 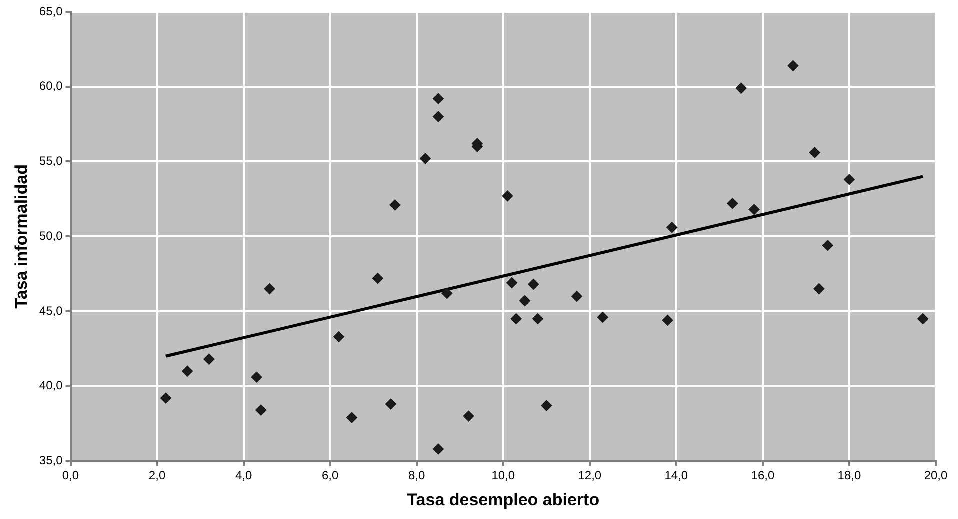 I want to click on x-tick-label: 16,0, so click(x=763, y=475).